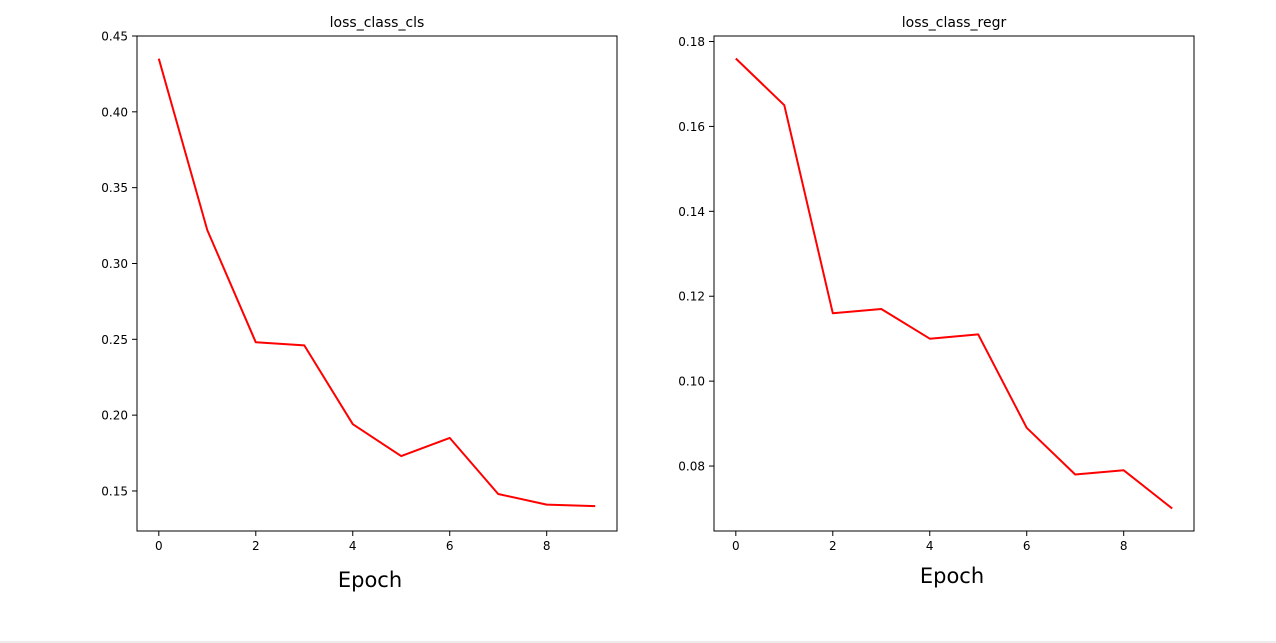 The width and height of the screenshot is (1276, 643). I want to click on y-tick-label: 0.30, so click(114, 264).